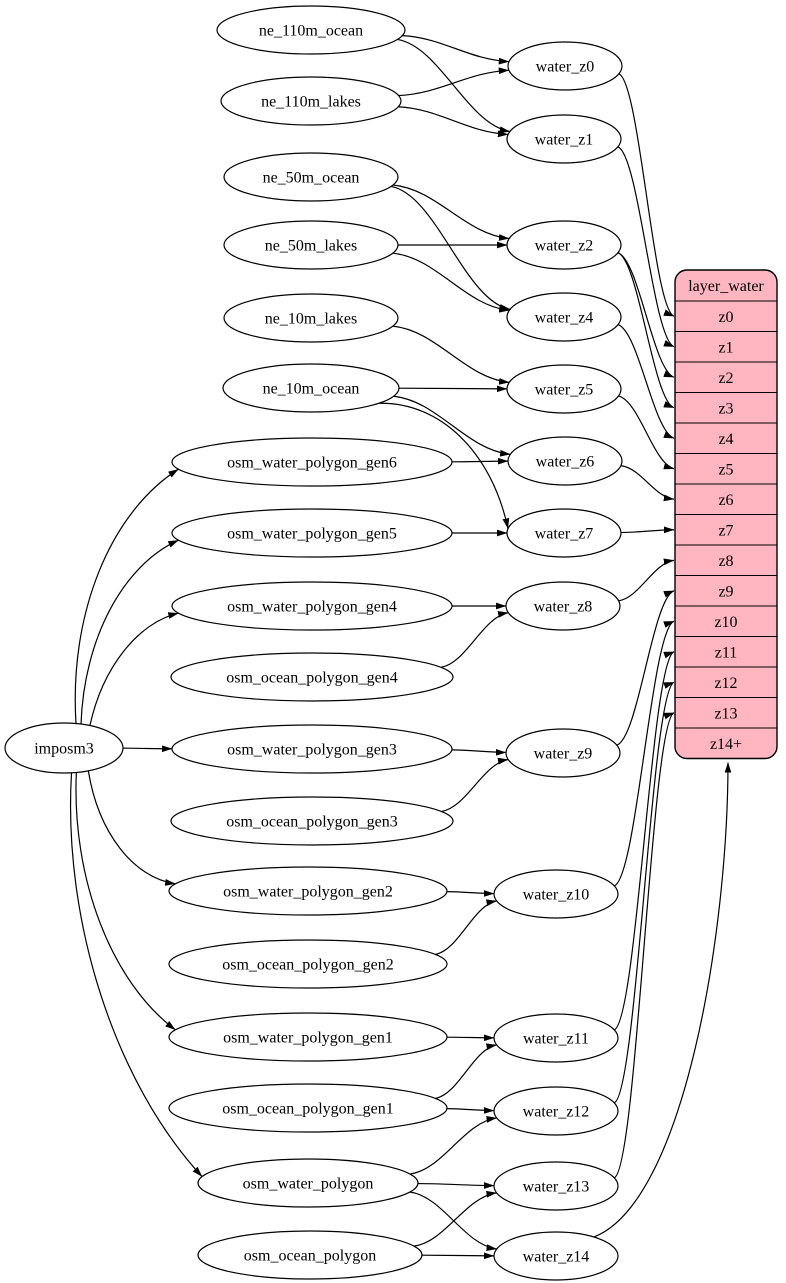 The image size is (786, 1283). I want to click on node-label-osm_water_polygon: osm_water_polygon, so click(308, 1184).